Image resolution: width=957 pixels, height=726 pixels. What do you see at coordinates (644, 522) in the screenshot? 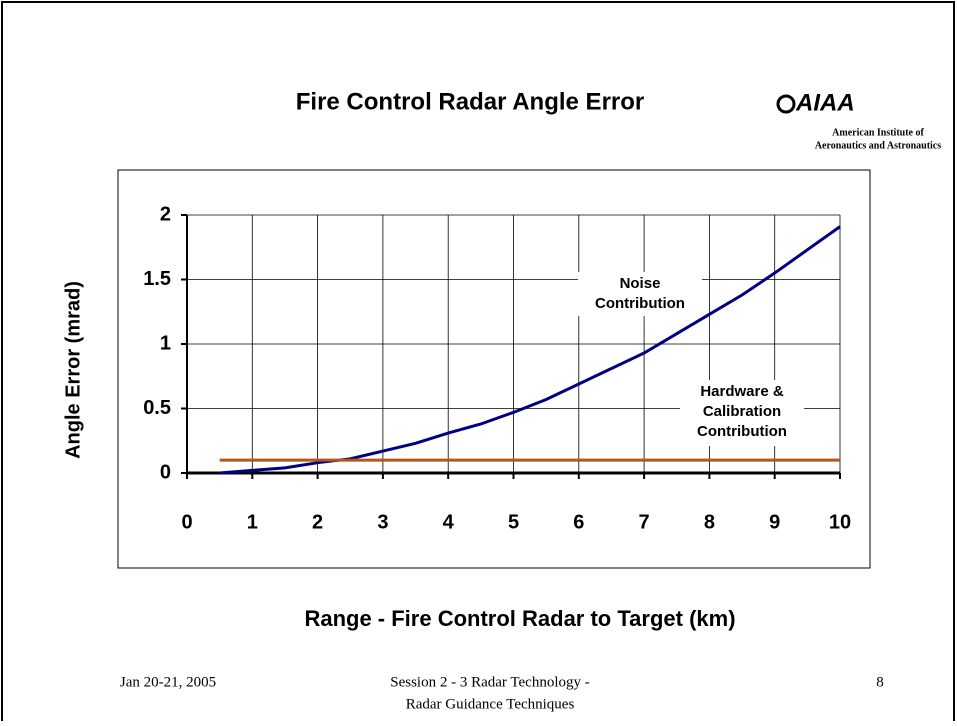
I see `x-tick-label: 7` at bounding box center [644, 522].